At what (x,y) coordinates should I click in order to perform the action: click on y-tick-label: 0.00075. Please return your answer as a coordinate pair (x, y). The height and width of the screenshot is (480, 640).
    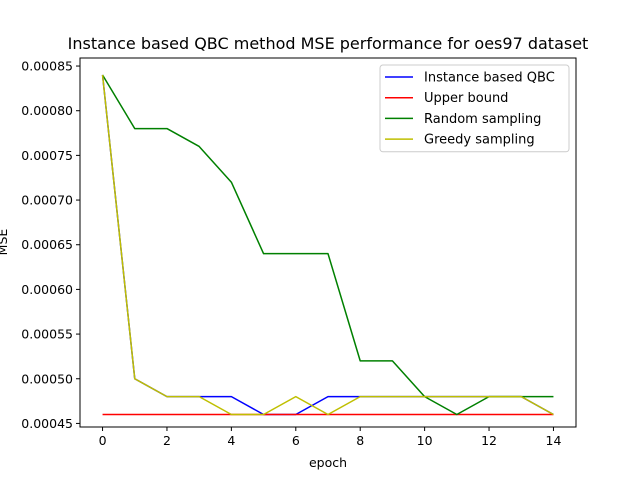
    Looking at the image, I should click on (47, 155).